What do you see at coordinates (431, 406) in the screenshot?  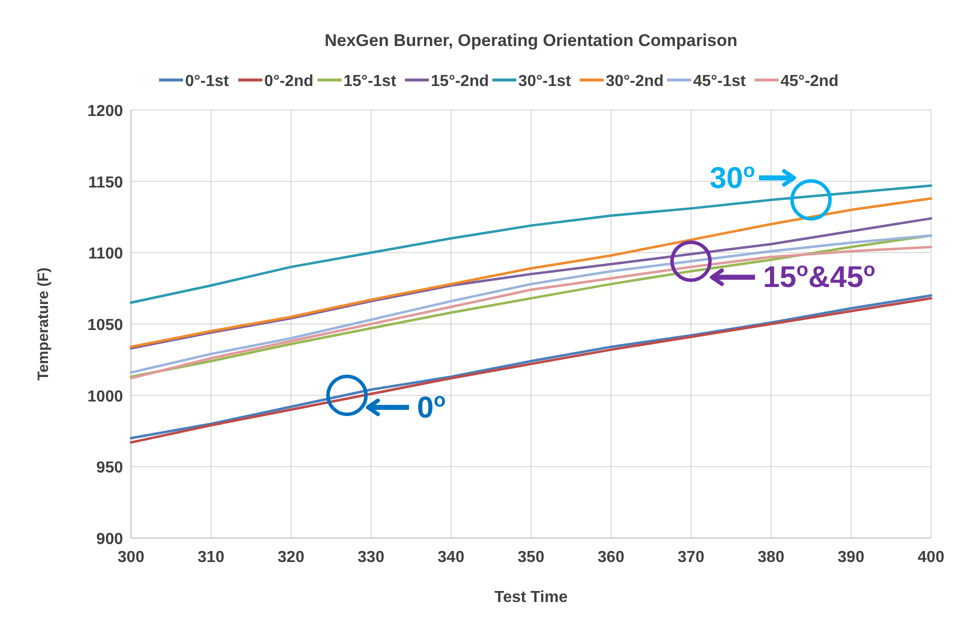 I see `annotation: 0$^{o}$` at bounding box center [431, 406].